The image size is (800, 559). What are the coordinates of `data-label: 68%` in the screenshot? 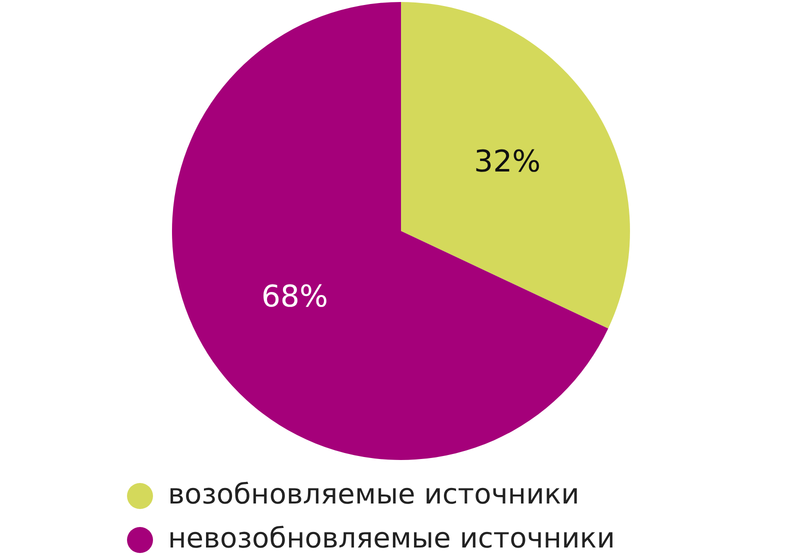 It's located at (294, 297).